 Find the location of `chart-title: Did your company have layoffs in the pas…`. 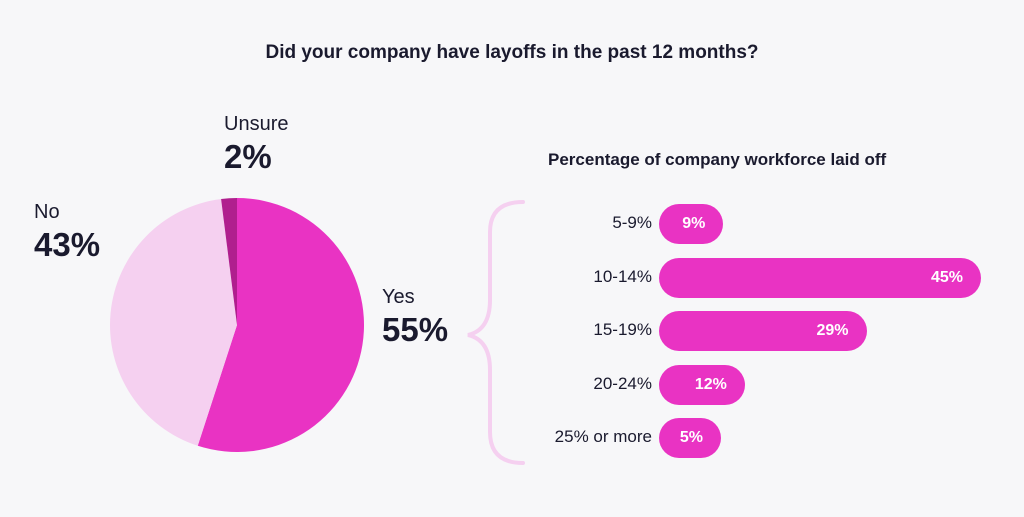

chart-title: Did your company have layoffs in the pas… is located at coordinates (512, 52).